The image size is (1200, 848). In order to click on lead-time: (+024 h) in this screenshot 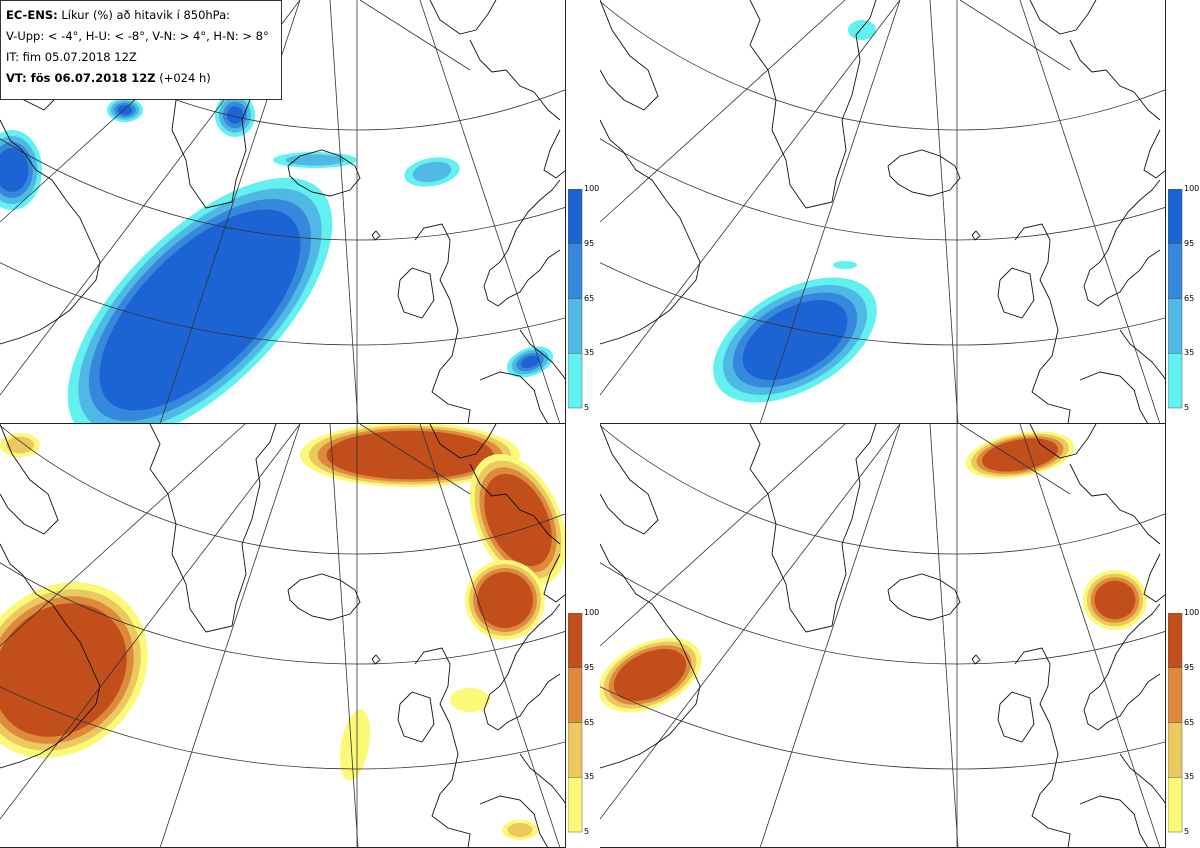, I will do `click(185, 78)`.